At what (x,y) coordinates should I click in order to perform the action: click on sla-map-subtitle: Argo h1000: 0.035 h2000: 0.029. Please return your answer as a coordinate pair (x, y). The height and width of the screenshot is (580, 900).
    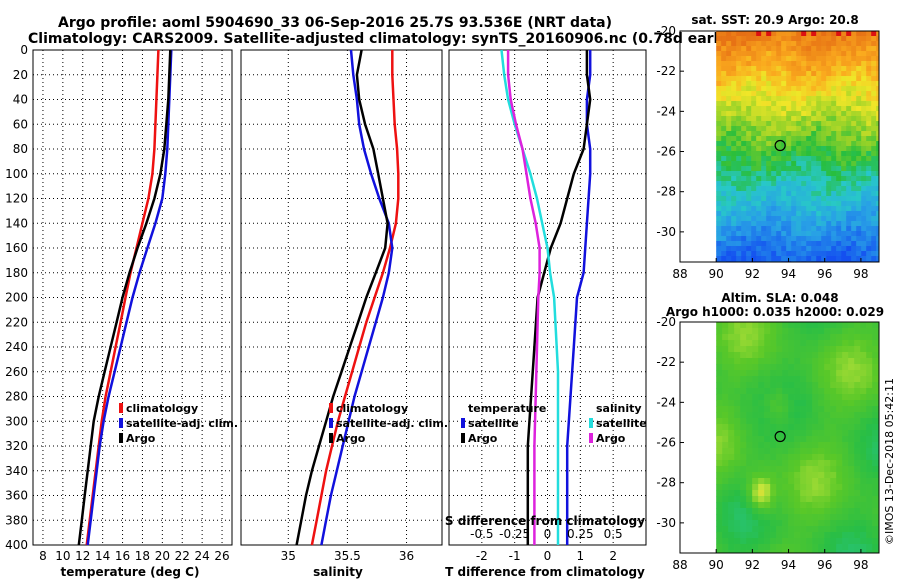
    Looking at the image, I should click on (775, 312).